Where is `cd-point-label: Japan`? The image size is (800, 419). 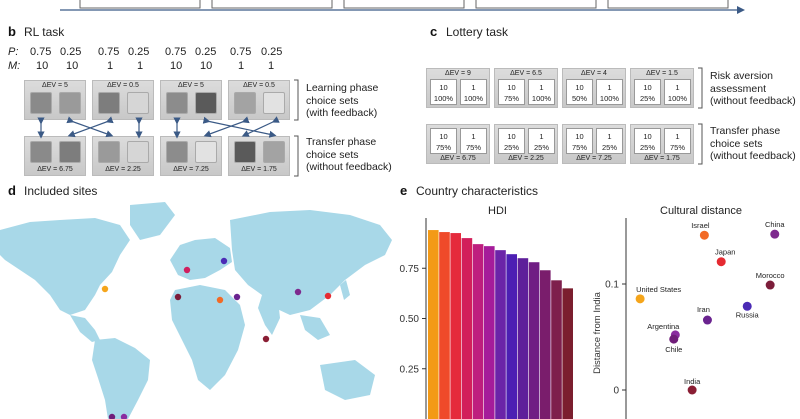
cd-point-label: Japan is located at coordinates (725, 252).